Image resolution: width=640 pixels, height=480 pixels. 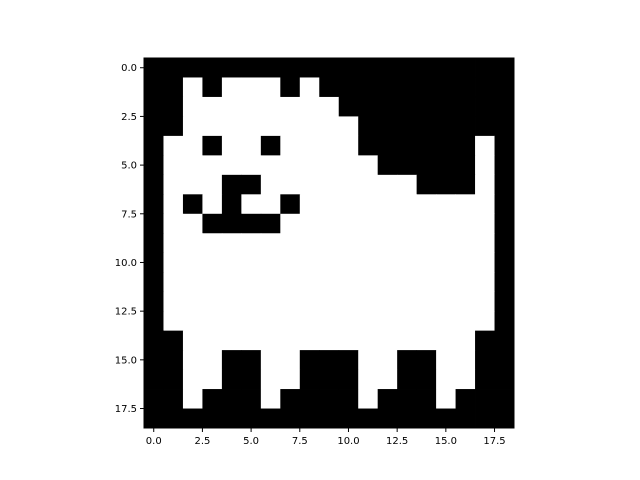 I want to click on x-tick-label: 17.5, so click(x=494, y=441).